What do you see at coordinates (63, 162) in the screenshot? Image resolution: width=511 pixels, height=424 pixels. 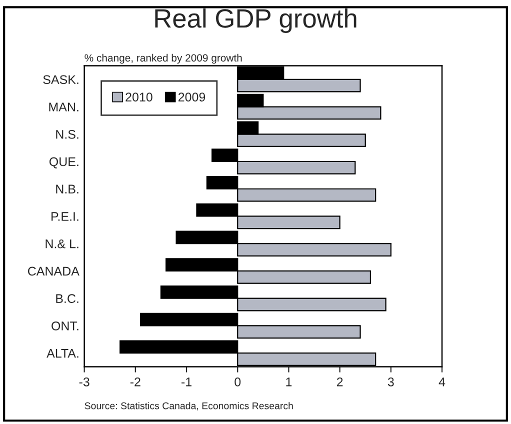 I see `y-tick-label: QUE.` at bounding box center [63, 162].